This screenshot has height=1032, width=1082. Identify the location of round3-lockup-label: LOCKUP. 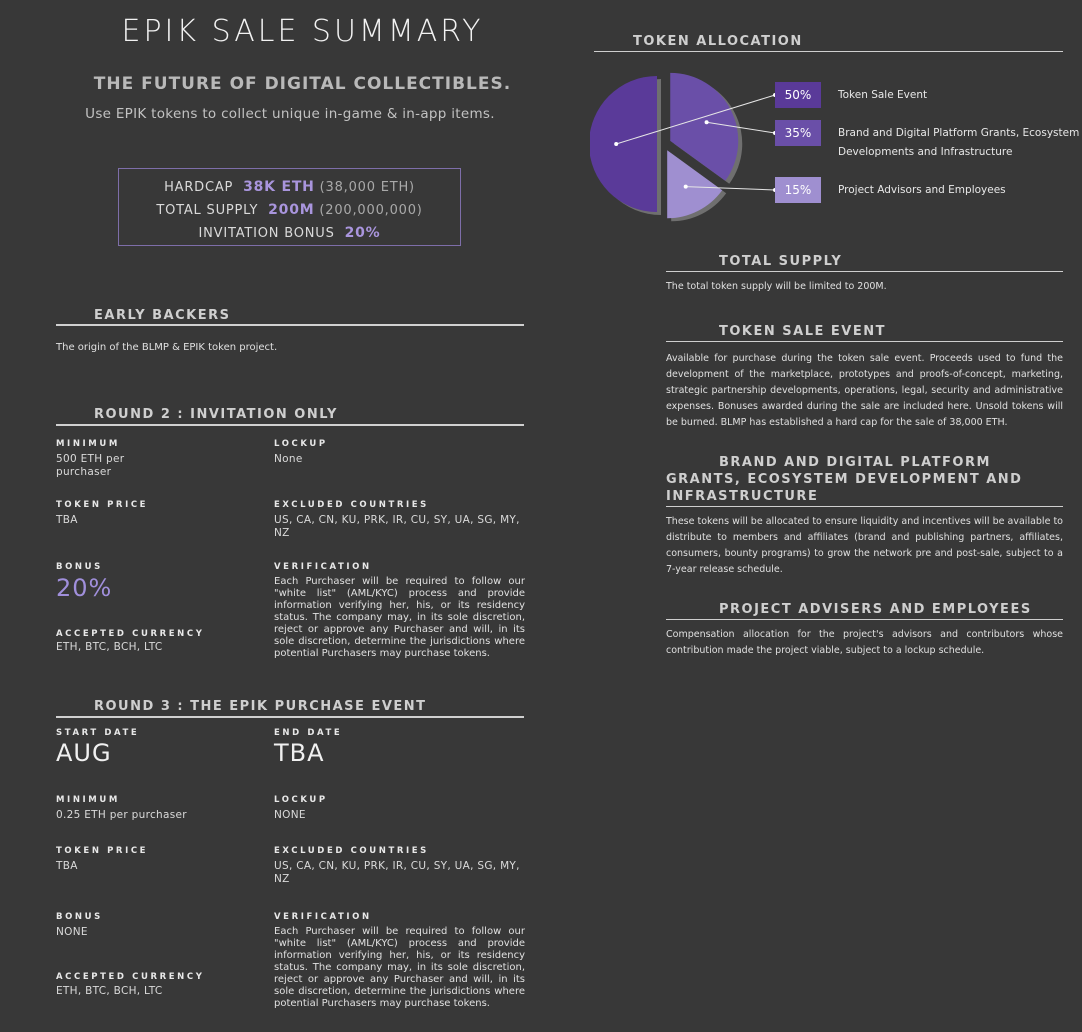
(301, 800).